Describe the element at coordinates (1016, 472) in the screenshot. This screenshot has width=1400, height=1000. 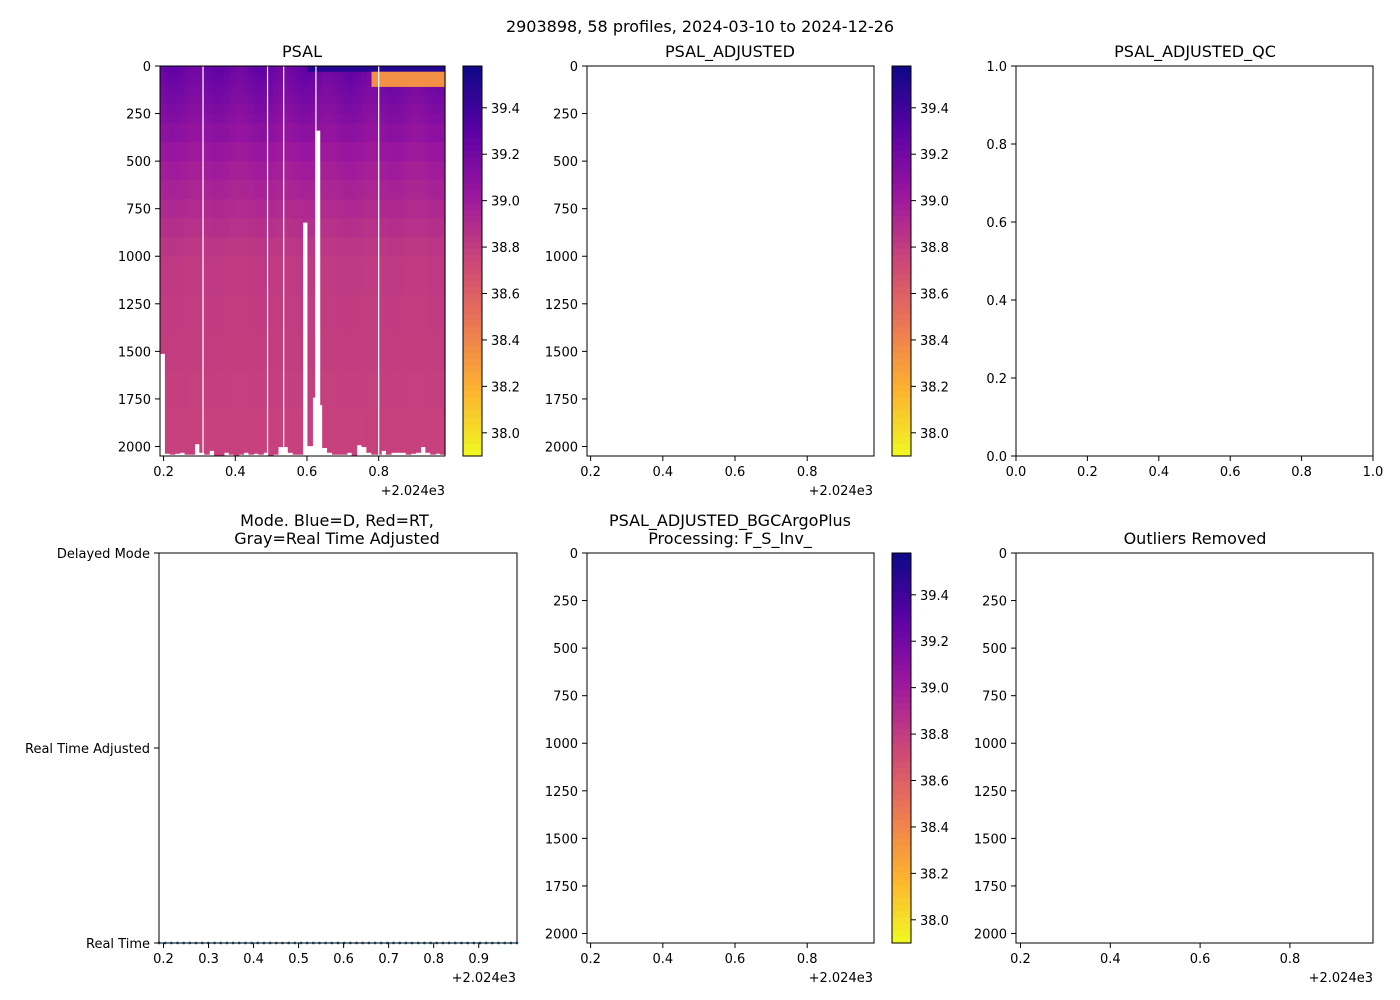
I see `x-tick-label: 0.0` at that location.